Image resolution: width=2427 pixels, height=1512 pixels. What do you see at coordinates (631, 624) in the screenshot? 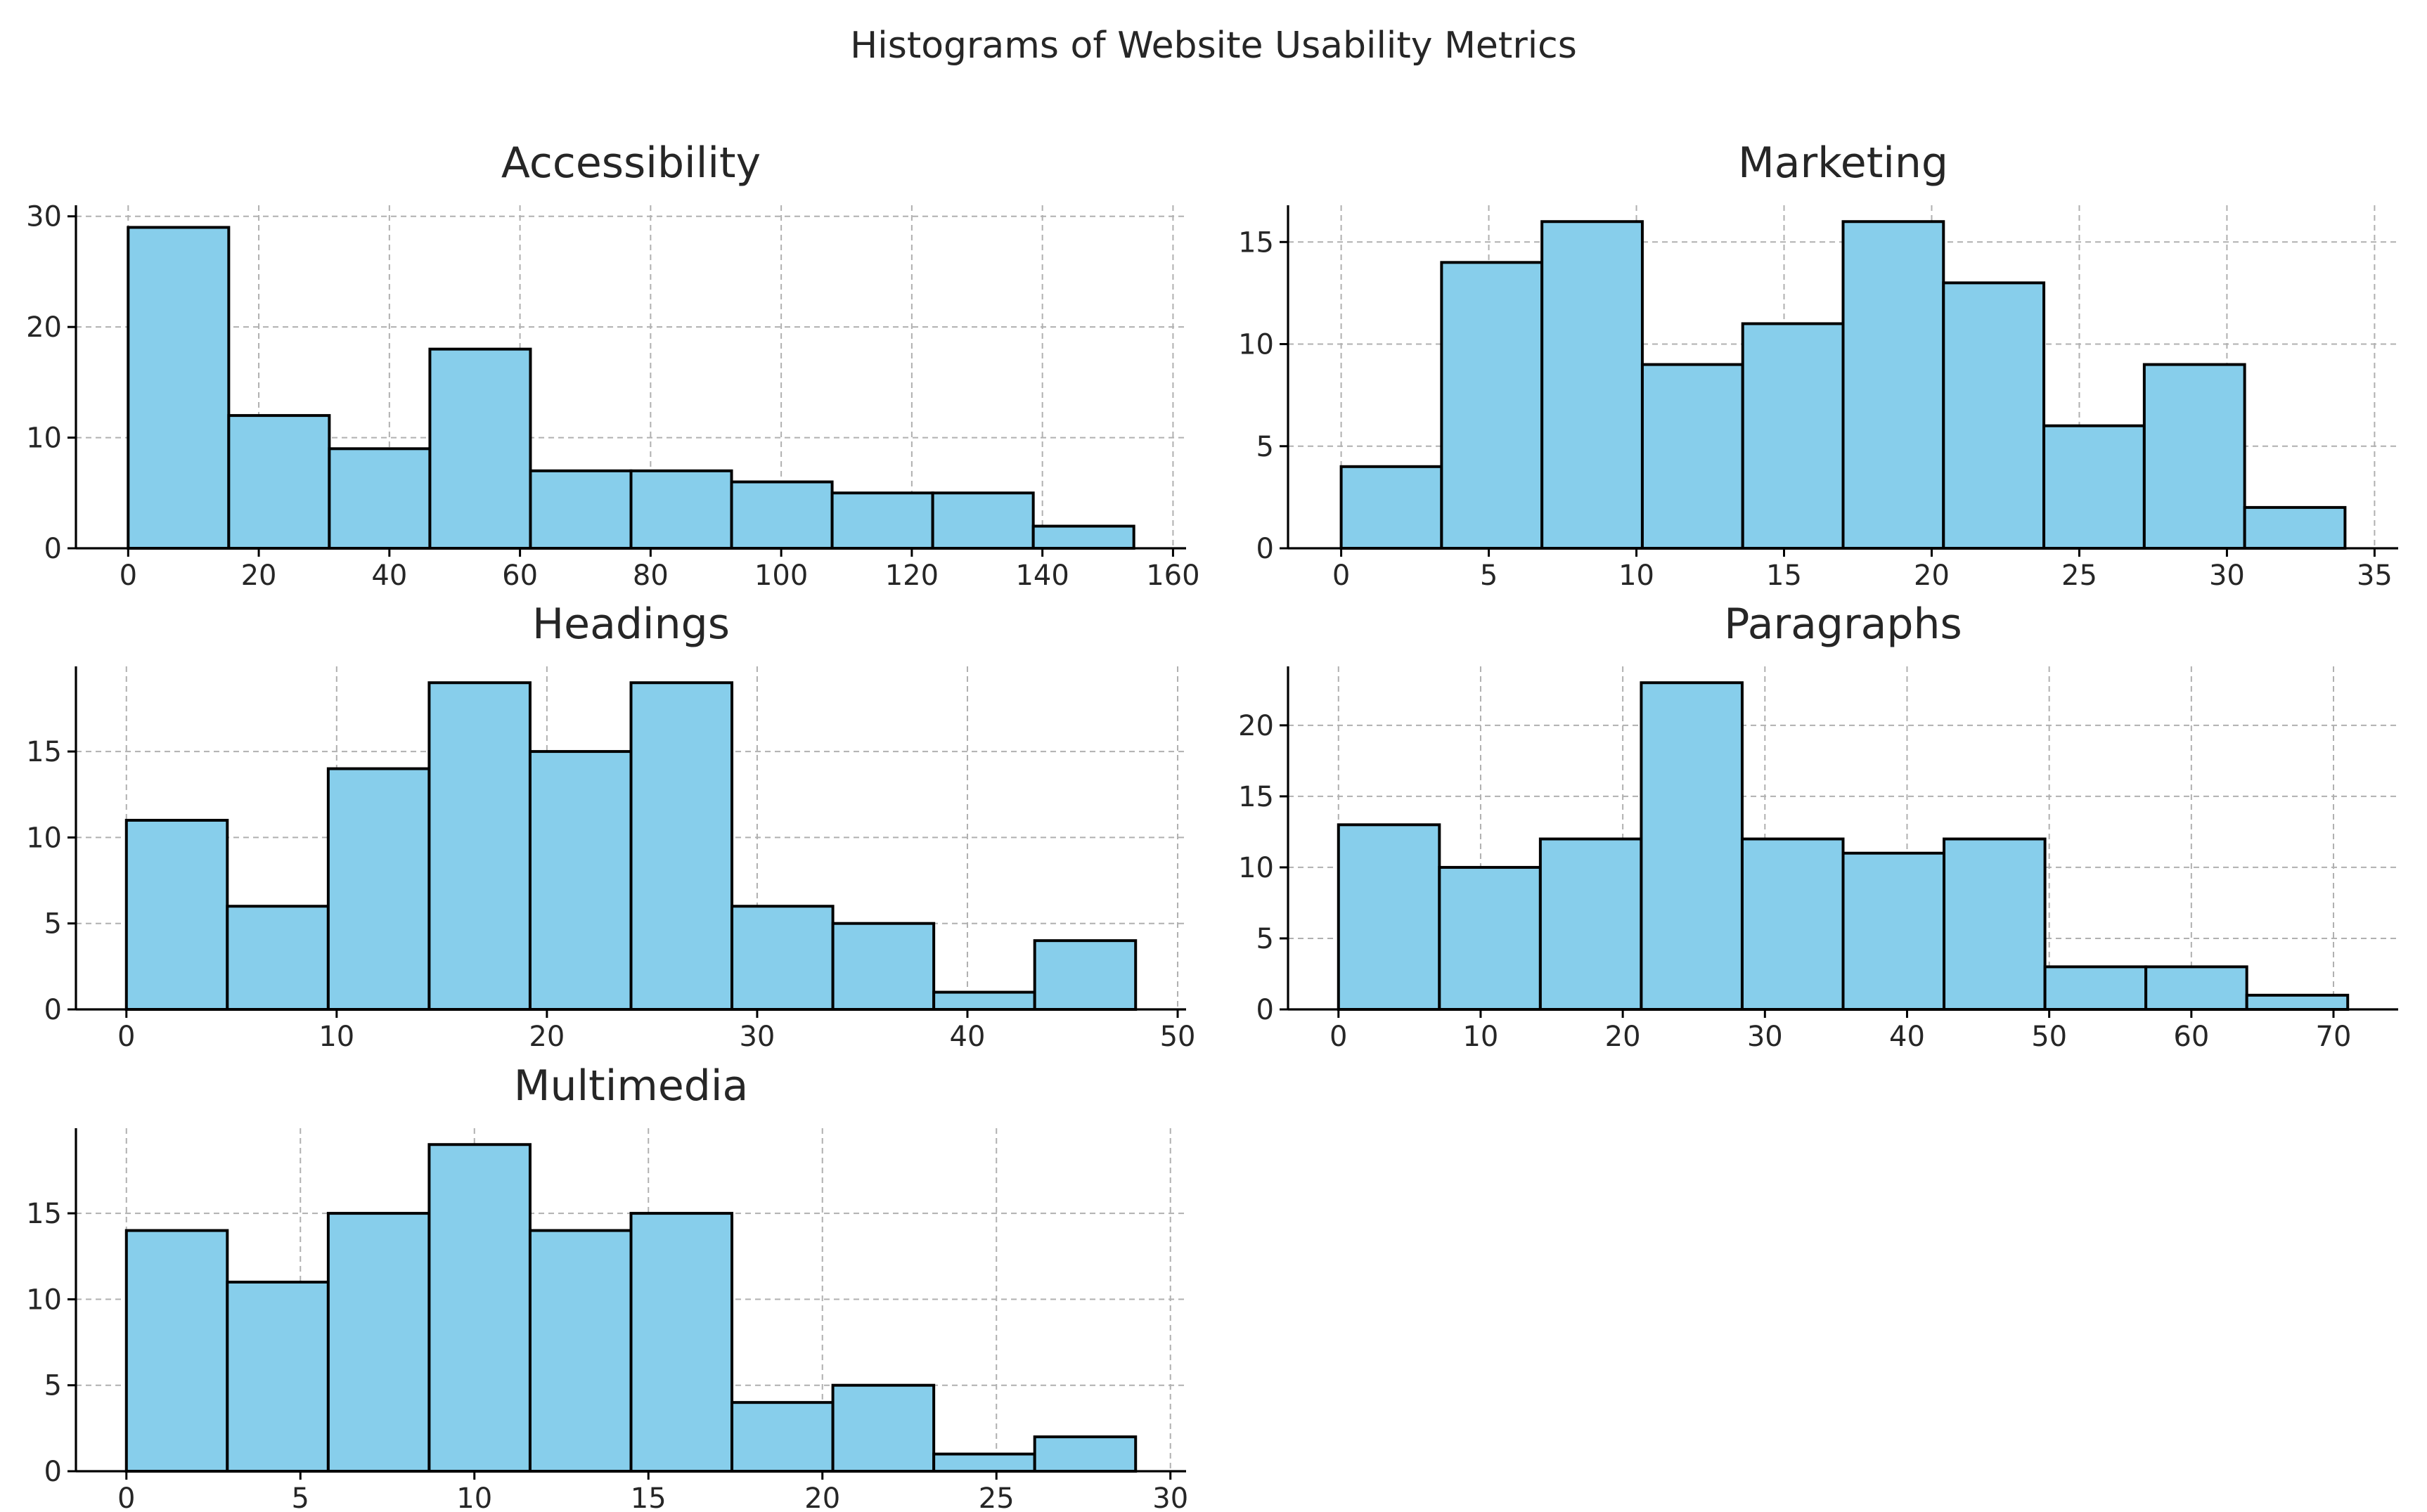
I see `subplot-title: Headings` at bounding box center [631, 624].